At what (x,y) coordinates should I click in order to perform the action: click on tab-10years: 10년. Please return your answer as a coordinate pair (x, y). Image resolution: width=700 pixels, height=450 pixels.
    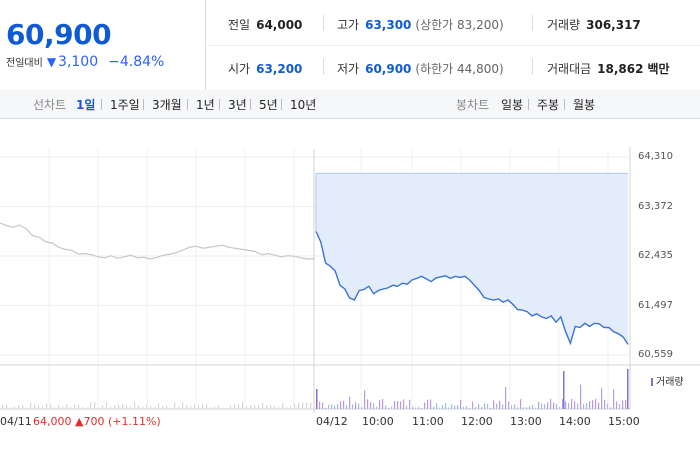
    Looking at the image, I should click on (303, 105).